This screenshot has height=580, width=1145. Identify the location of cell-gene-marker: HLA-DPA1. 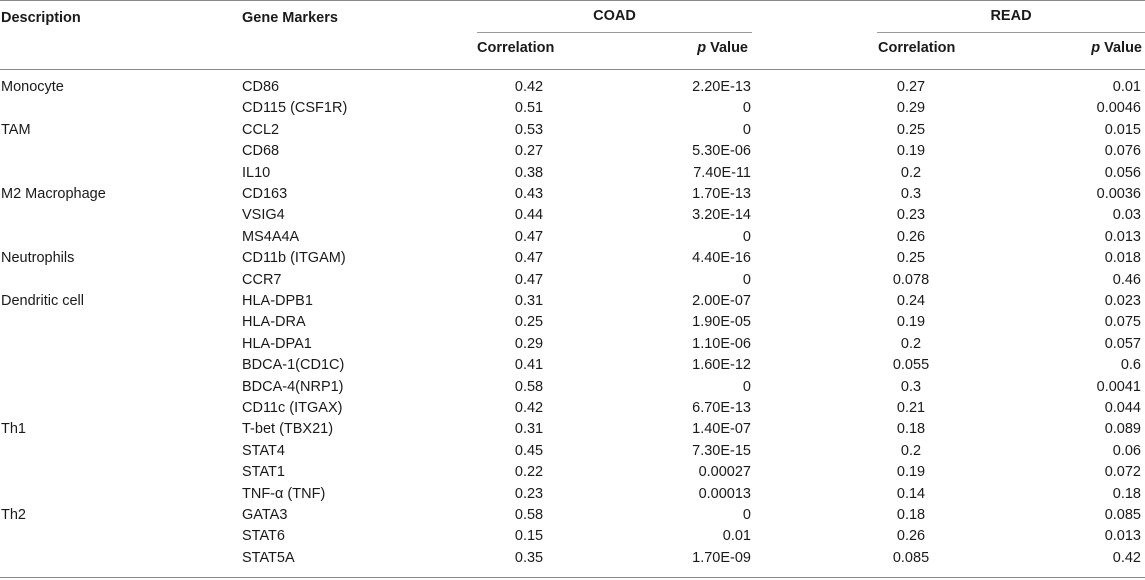
(277, 343).